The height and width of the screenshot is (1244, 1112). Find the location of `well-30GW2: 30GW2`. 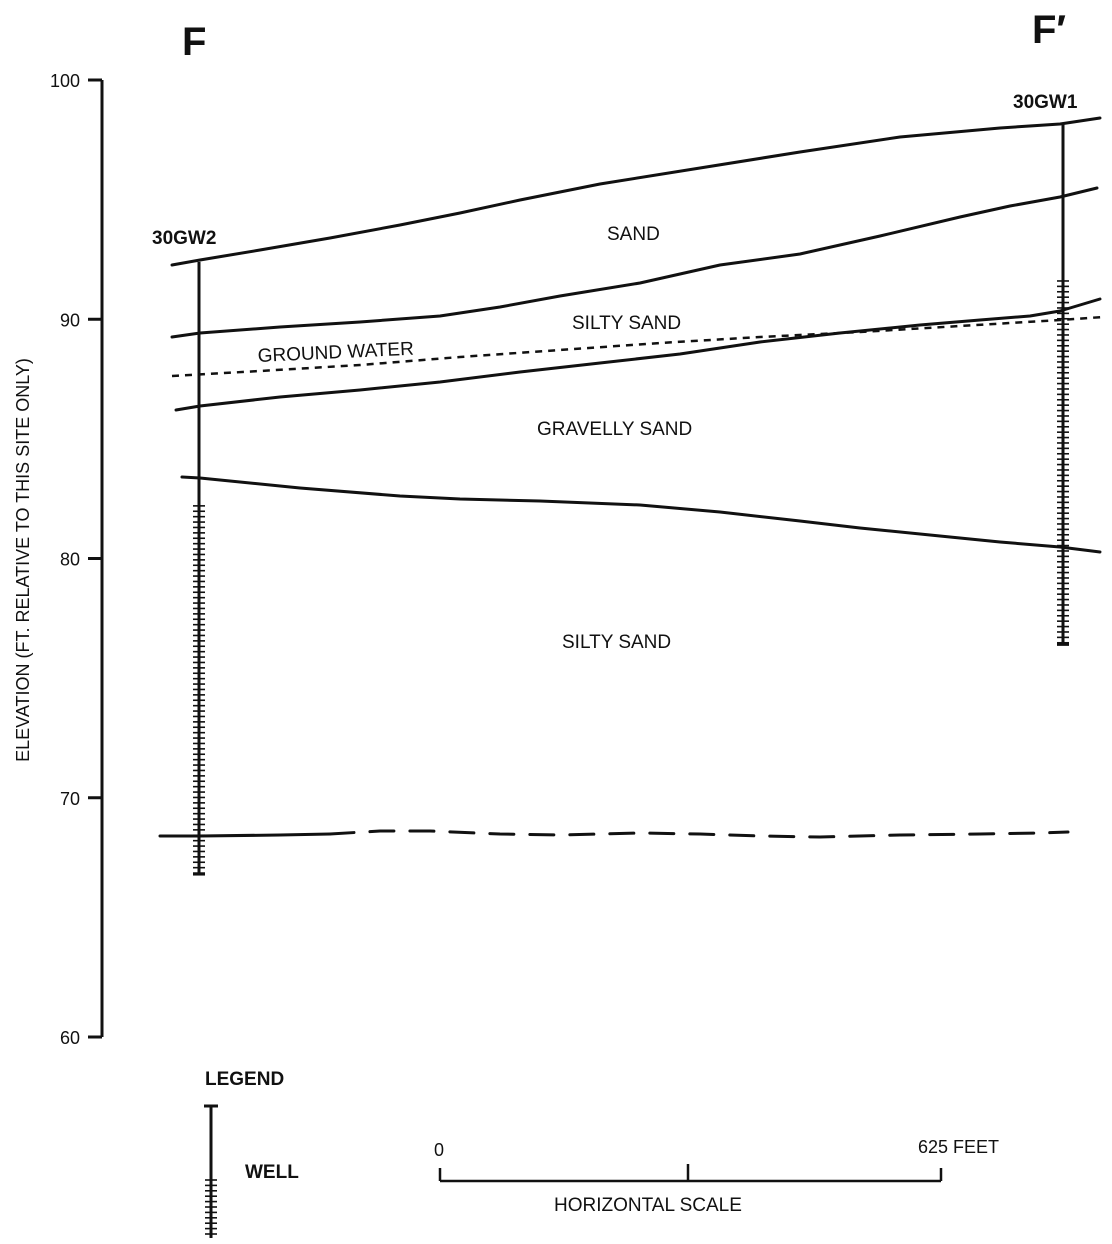

well-30GW2: 30GW2 is located at coordinates (184, 552).